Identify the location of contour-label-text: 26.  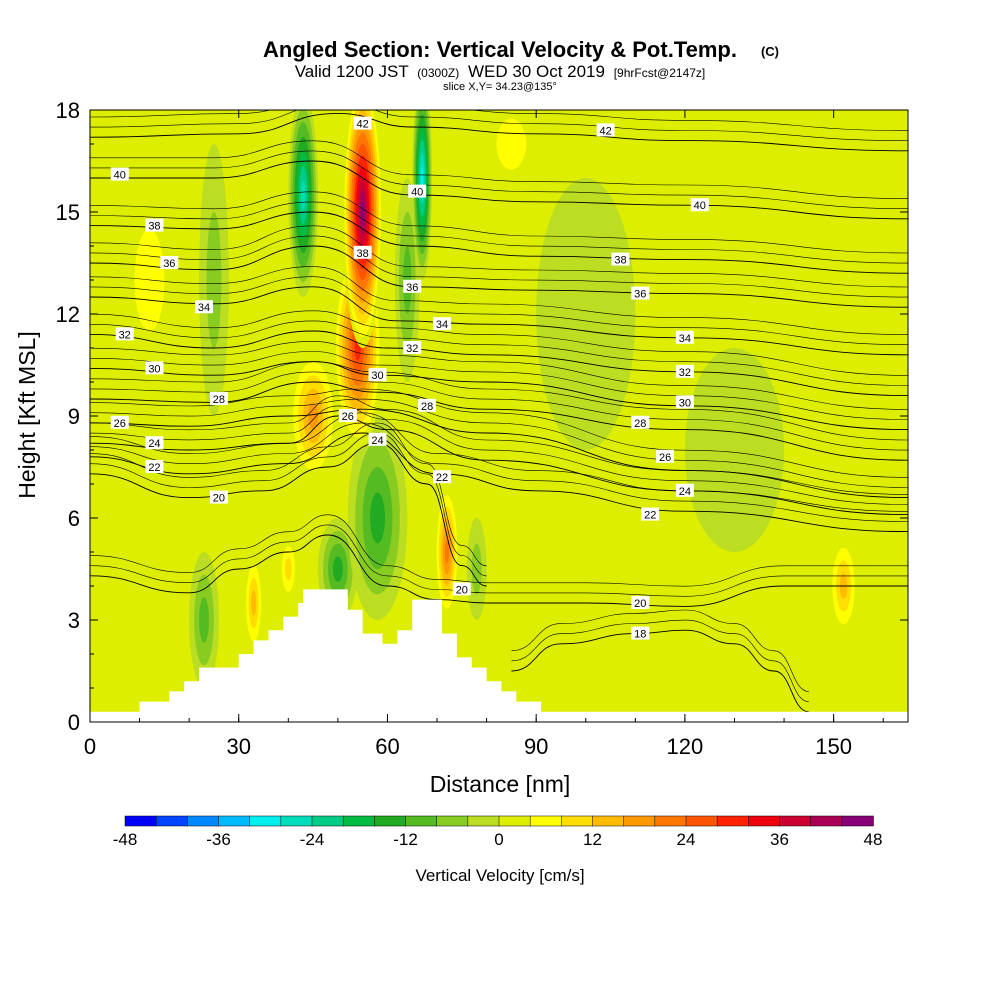
(120, 424).